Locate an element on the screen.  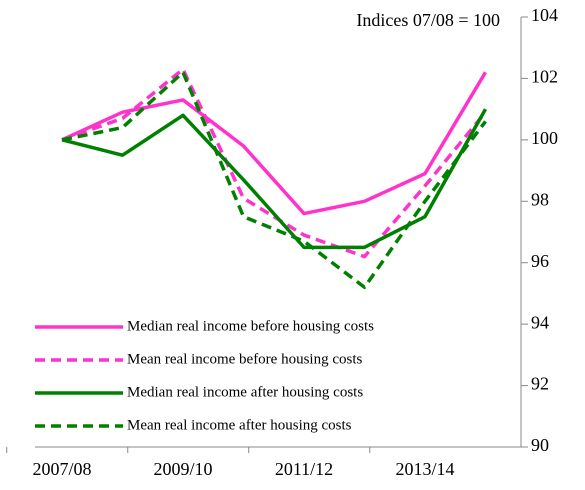
x-tick-label: 2009/10 is located at coordinates (182, 469).